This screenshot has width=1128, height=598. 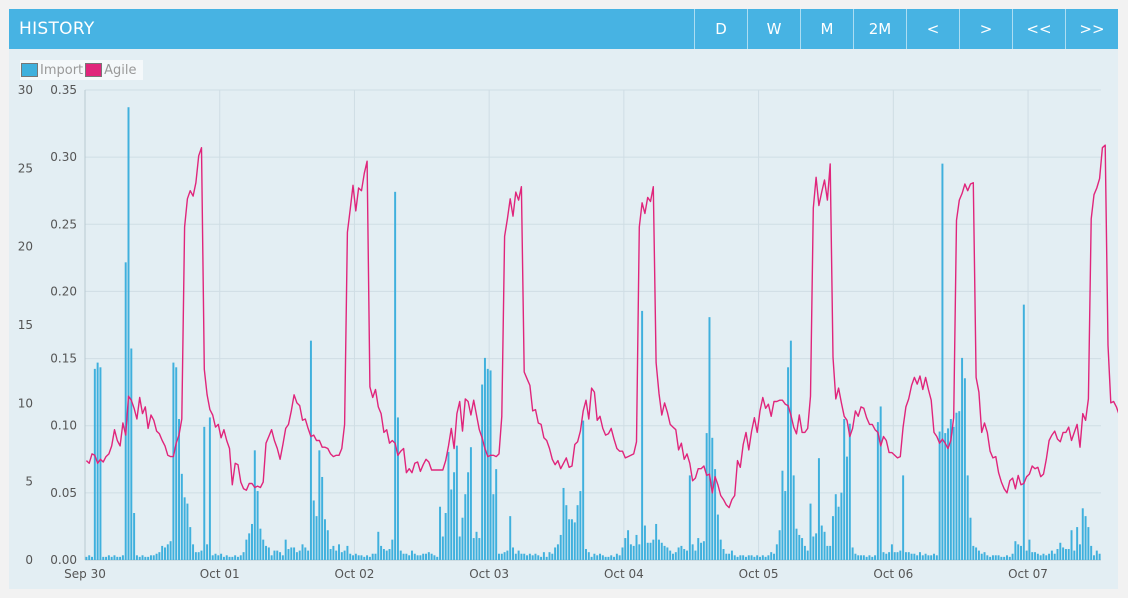 I want to click on previous-button: <, so click(x=932, y=29).